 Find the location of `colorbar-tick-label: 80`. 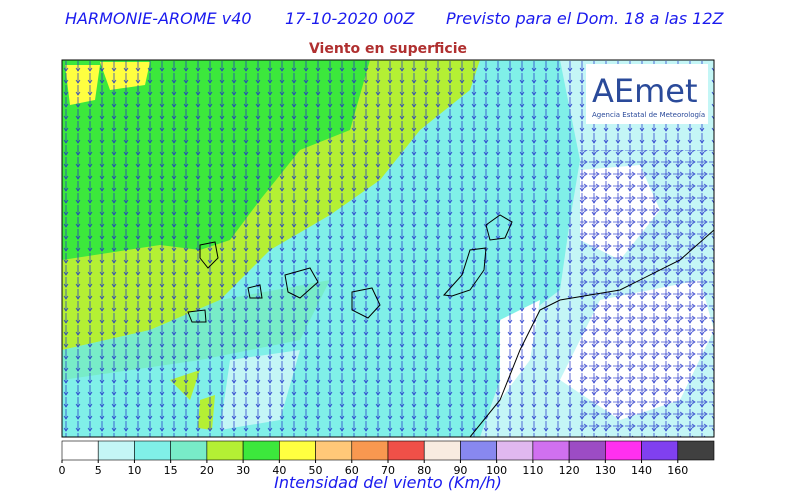

colorbar-tick-label: 80 is located at coordinates (424, 470).